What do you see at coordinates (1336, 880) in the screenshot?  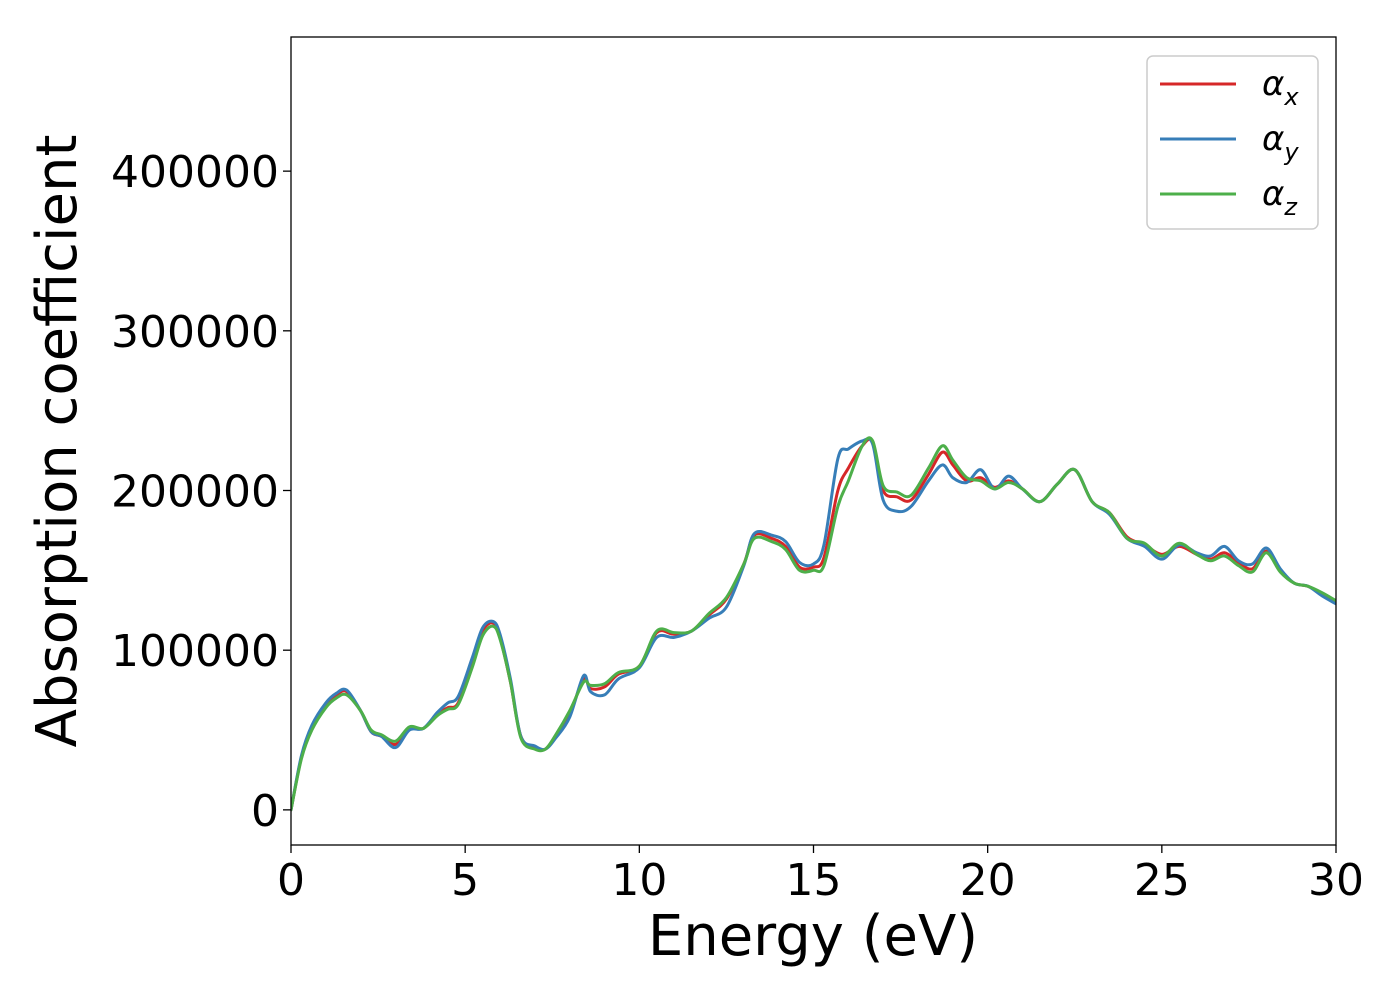 I see `x-tick-label: 30` at bounding box center [1336, 880].